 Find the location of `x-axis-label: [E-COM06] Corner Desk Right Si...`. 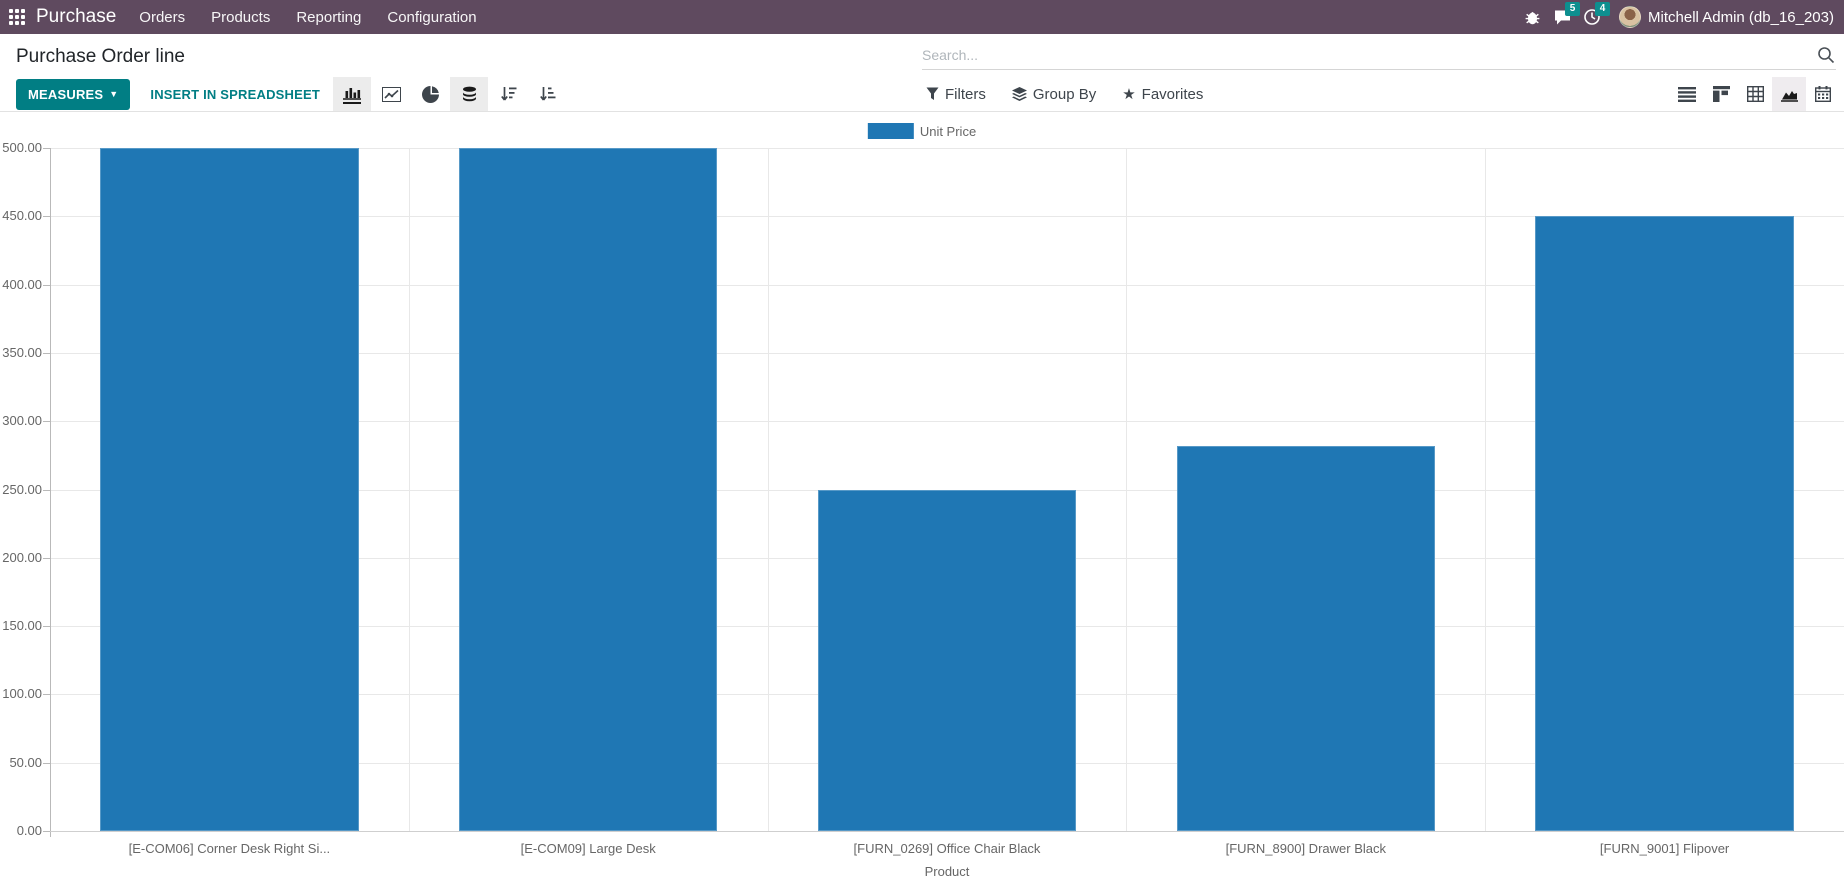

x-axis-label: [E-COM06] Corner Desk Right Si... is located at coordinates (229, 848).